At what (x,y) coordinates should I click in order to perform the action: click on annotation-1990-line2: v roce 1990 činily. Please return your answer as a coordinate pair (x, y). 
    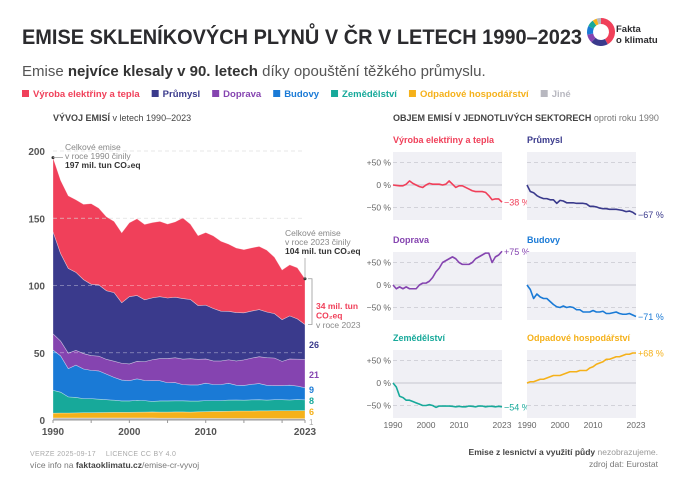
    Looking at the image, I should click on (98, 156).